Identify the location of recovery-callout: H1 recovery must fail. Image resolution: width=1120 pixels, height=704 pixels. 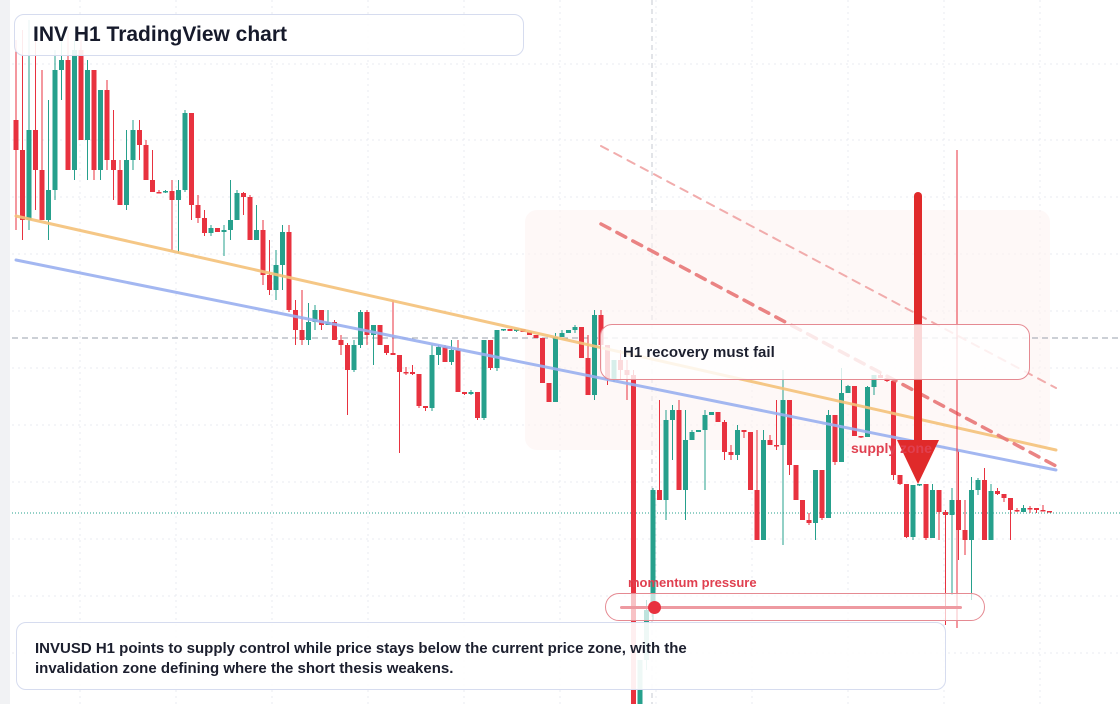
(815, 352).